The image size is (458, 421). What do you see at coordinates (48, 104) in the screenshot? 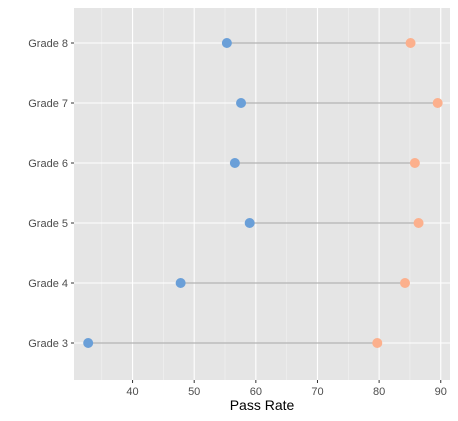
I see `y-tick-label: Grade 7` at bounding box center [48, 104].